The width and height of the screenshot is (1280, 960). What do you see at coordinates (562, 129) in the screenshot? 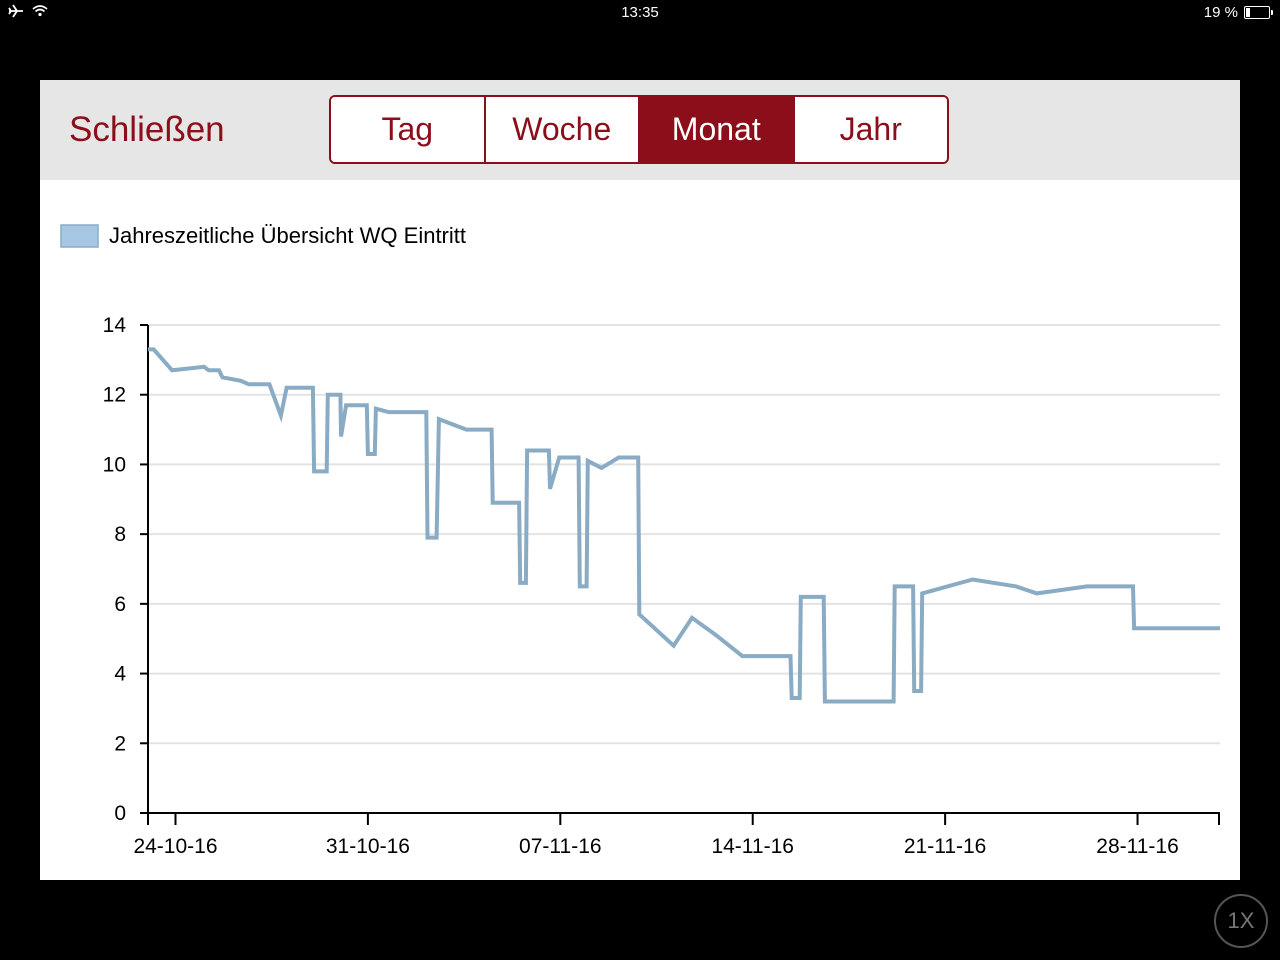
I see `tab-week: Woche` at bounding box center [562, 129].